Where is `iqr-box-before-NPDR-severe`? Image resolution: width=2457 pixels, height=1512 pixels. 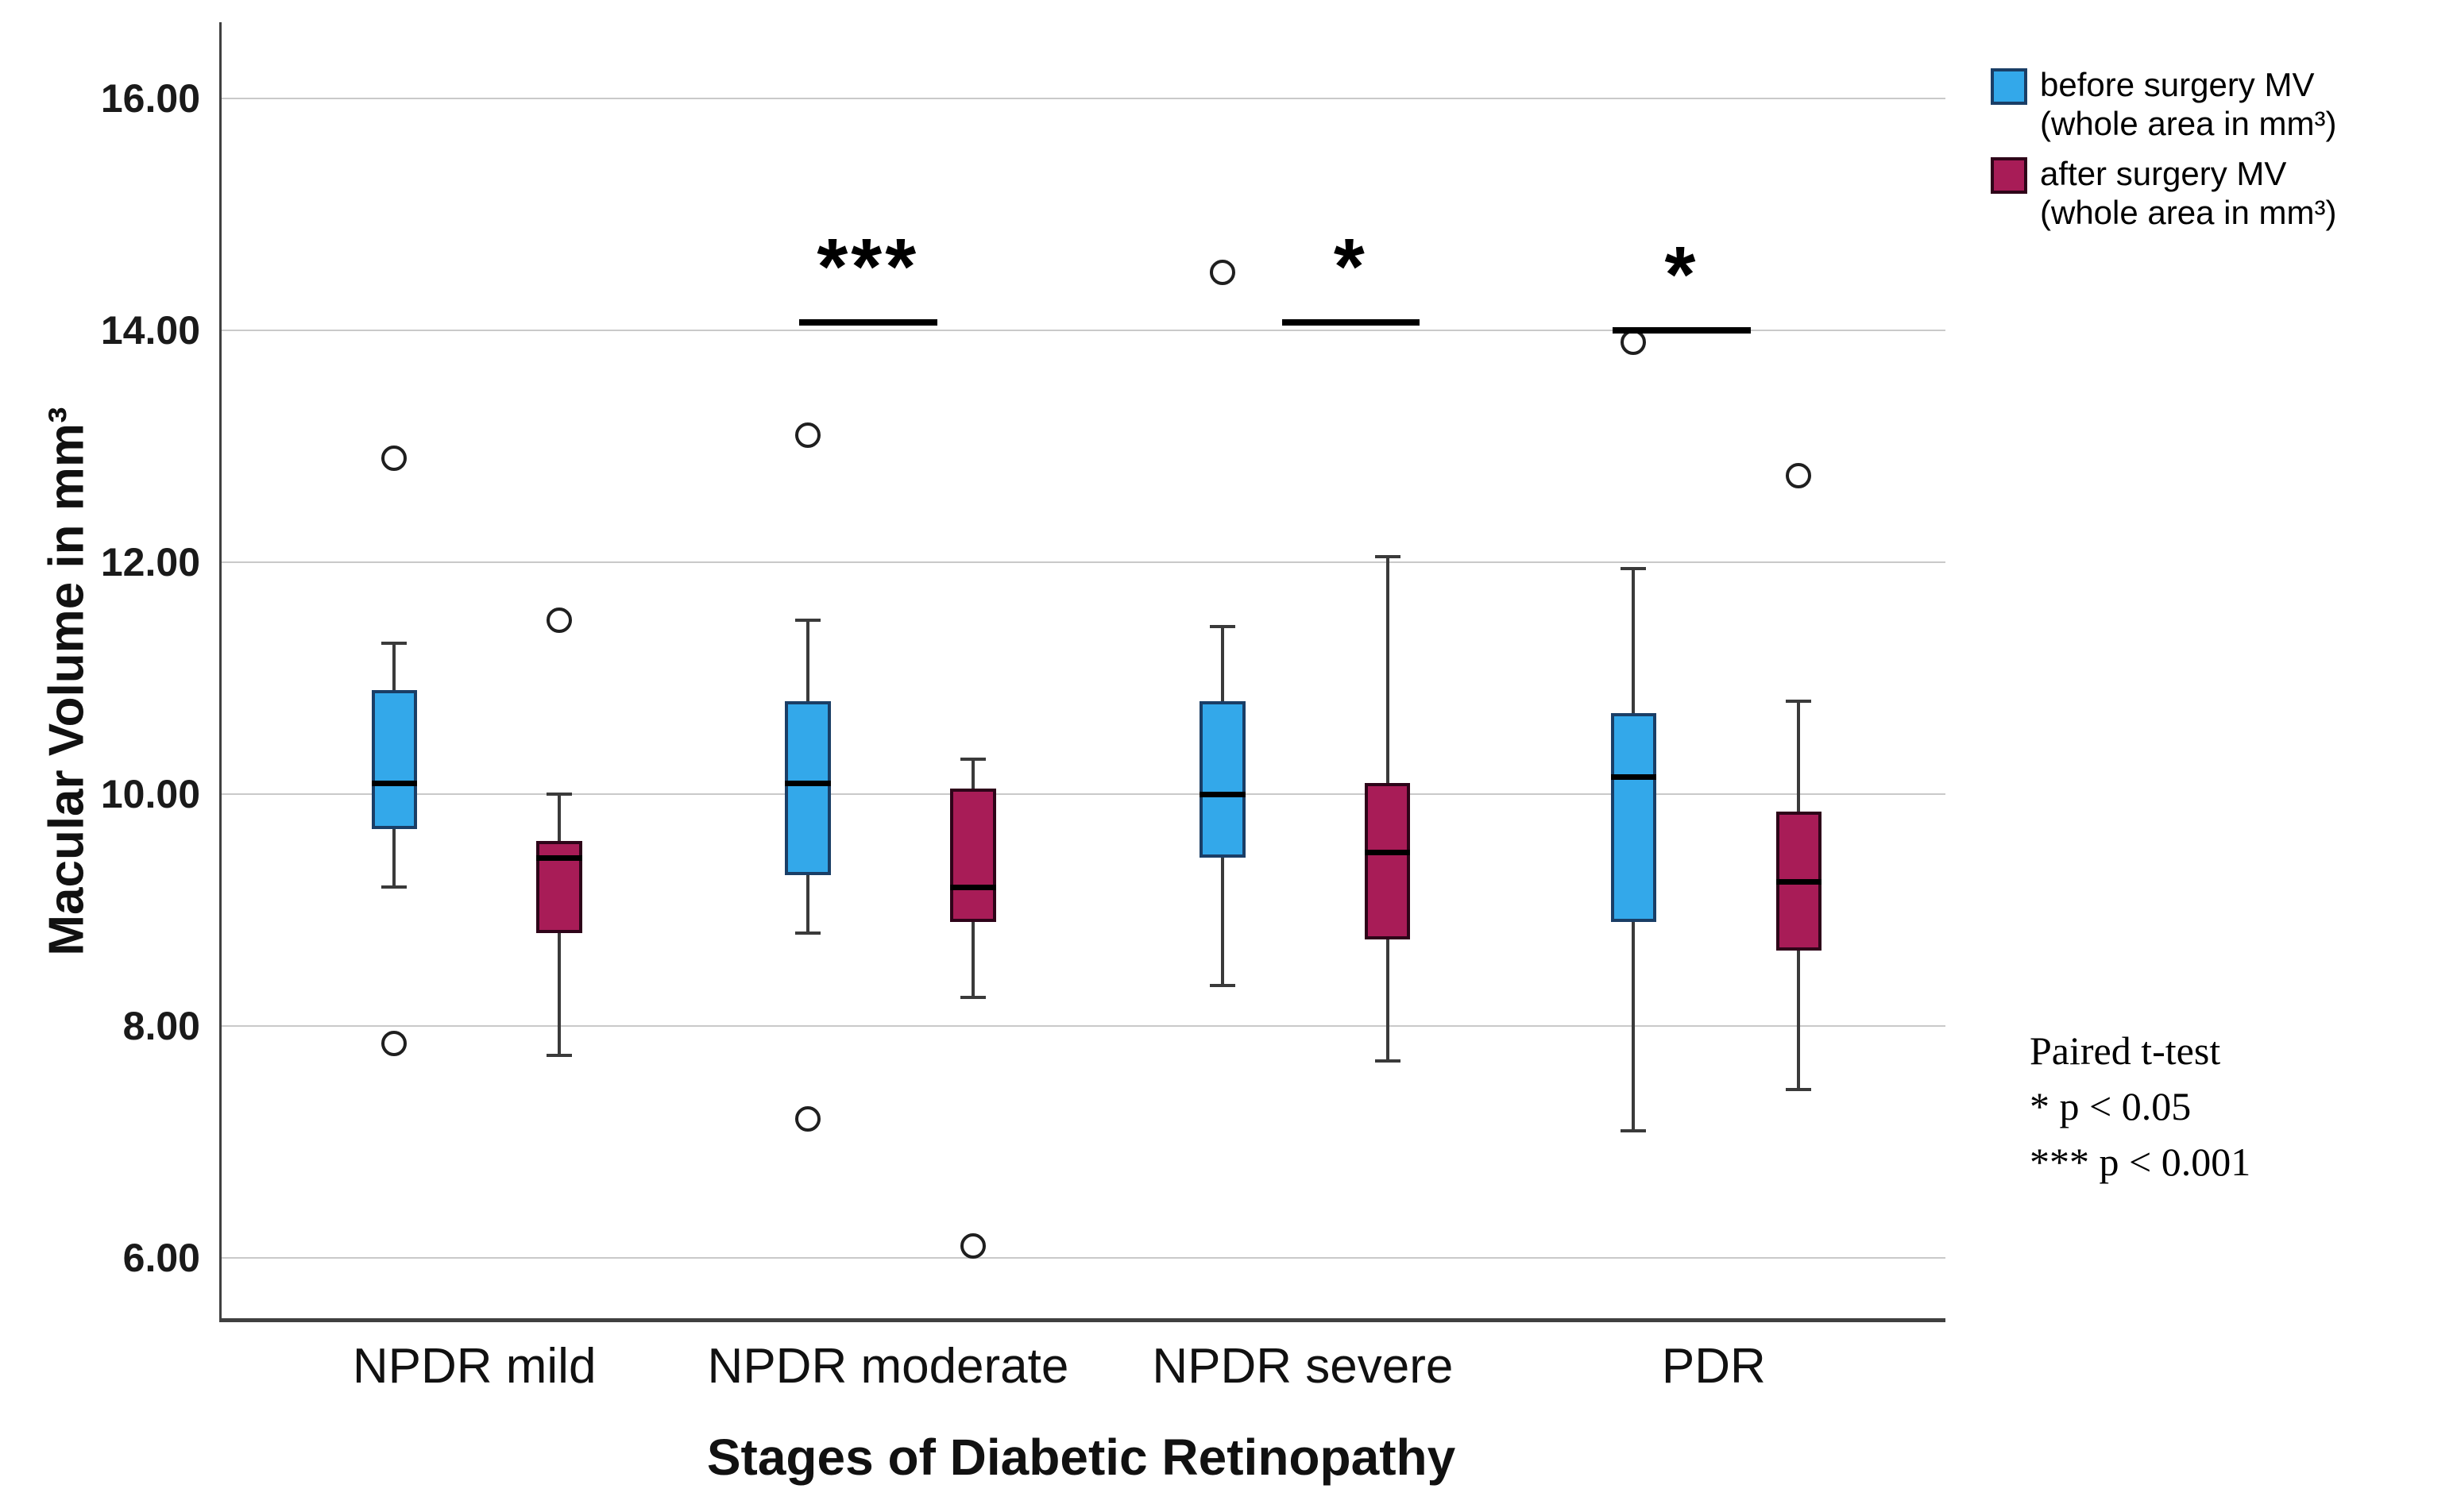 iqr-box-before-NPDR-severe is located at coordinates (1223, 779).